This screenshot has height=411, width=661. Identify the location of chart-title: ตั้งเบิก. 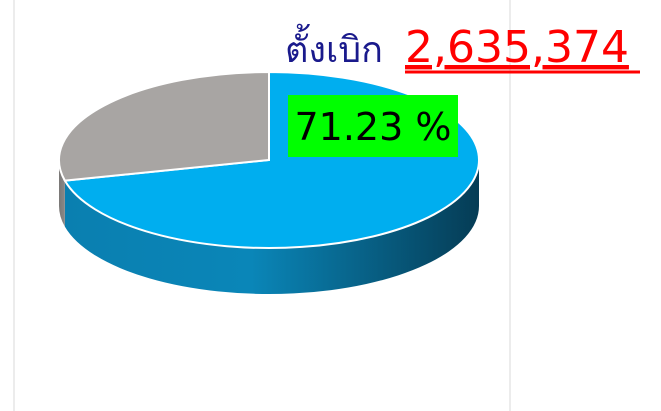
(334, 47).